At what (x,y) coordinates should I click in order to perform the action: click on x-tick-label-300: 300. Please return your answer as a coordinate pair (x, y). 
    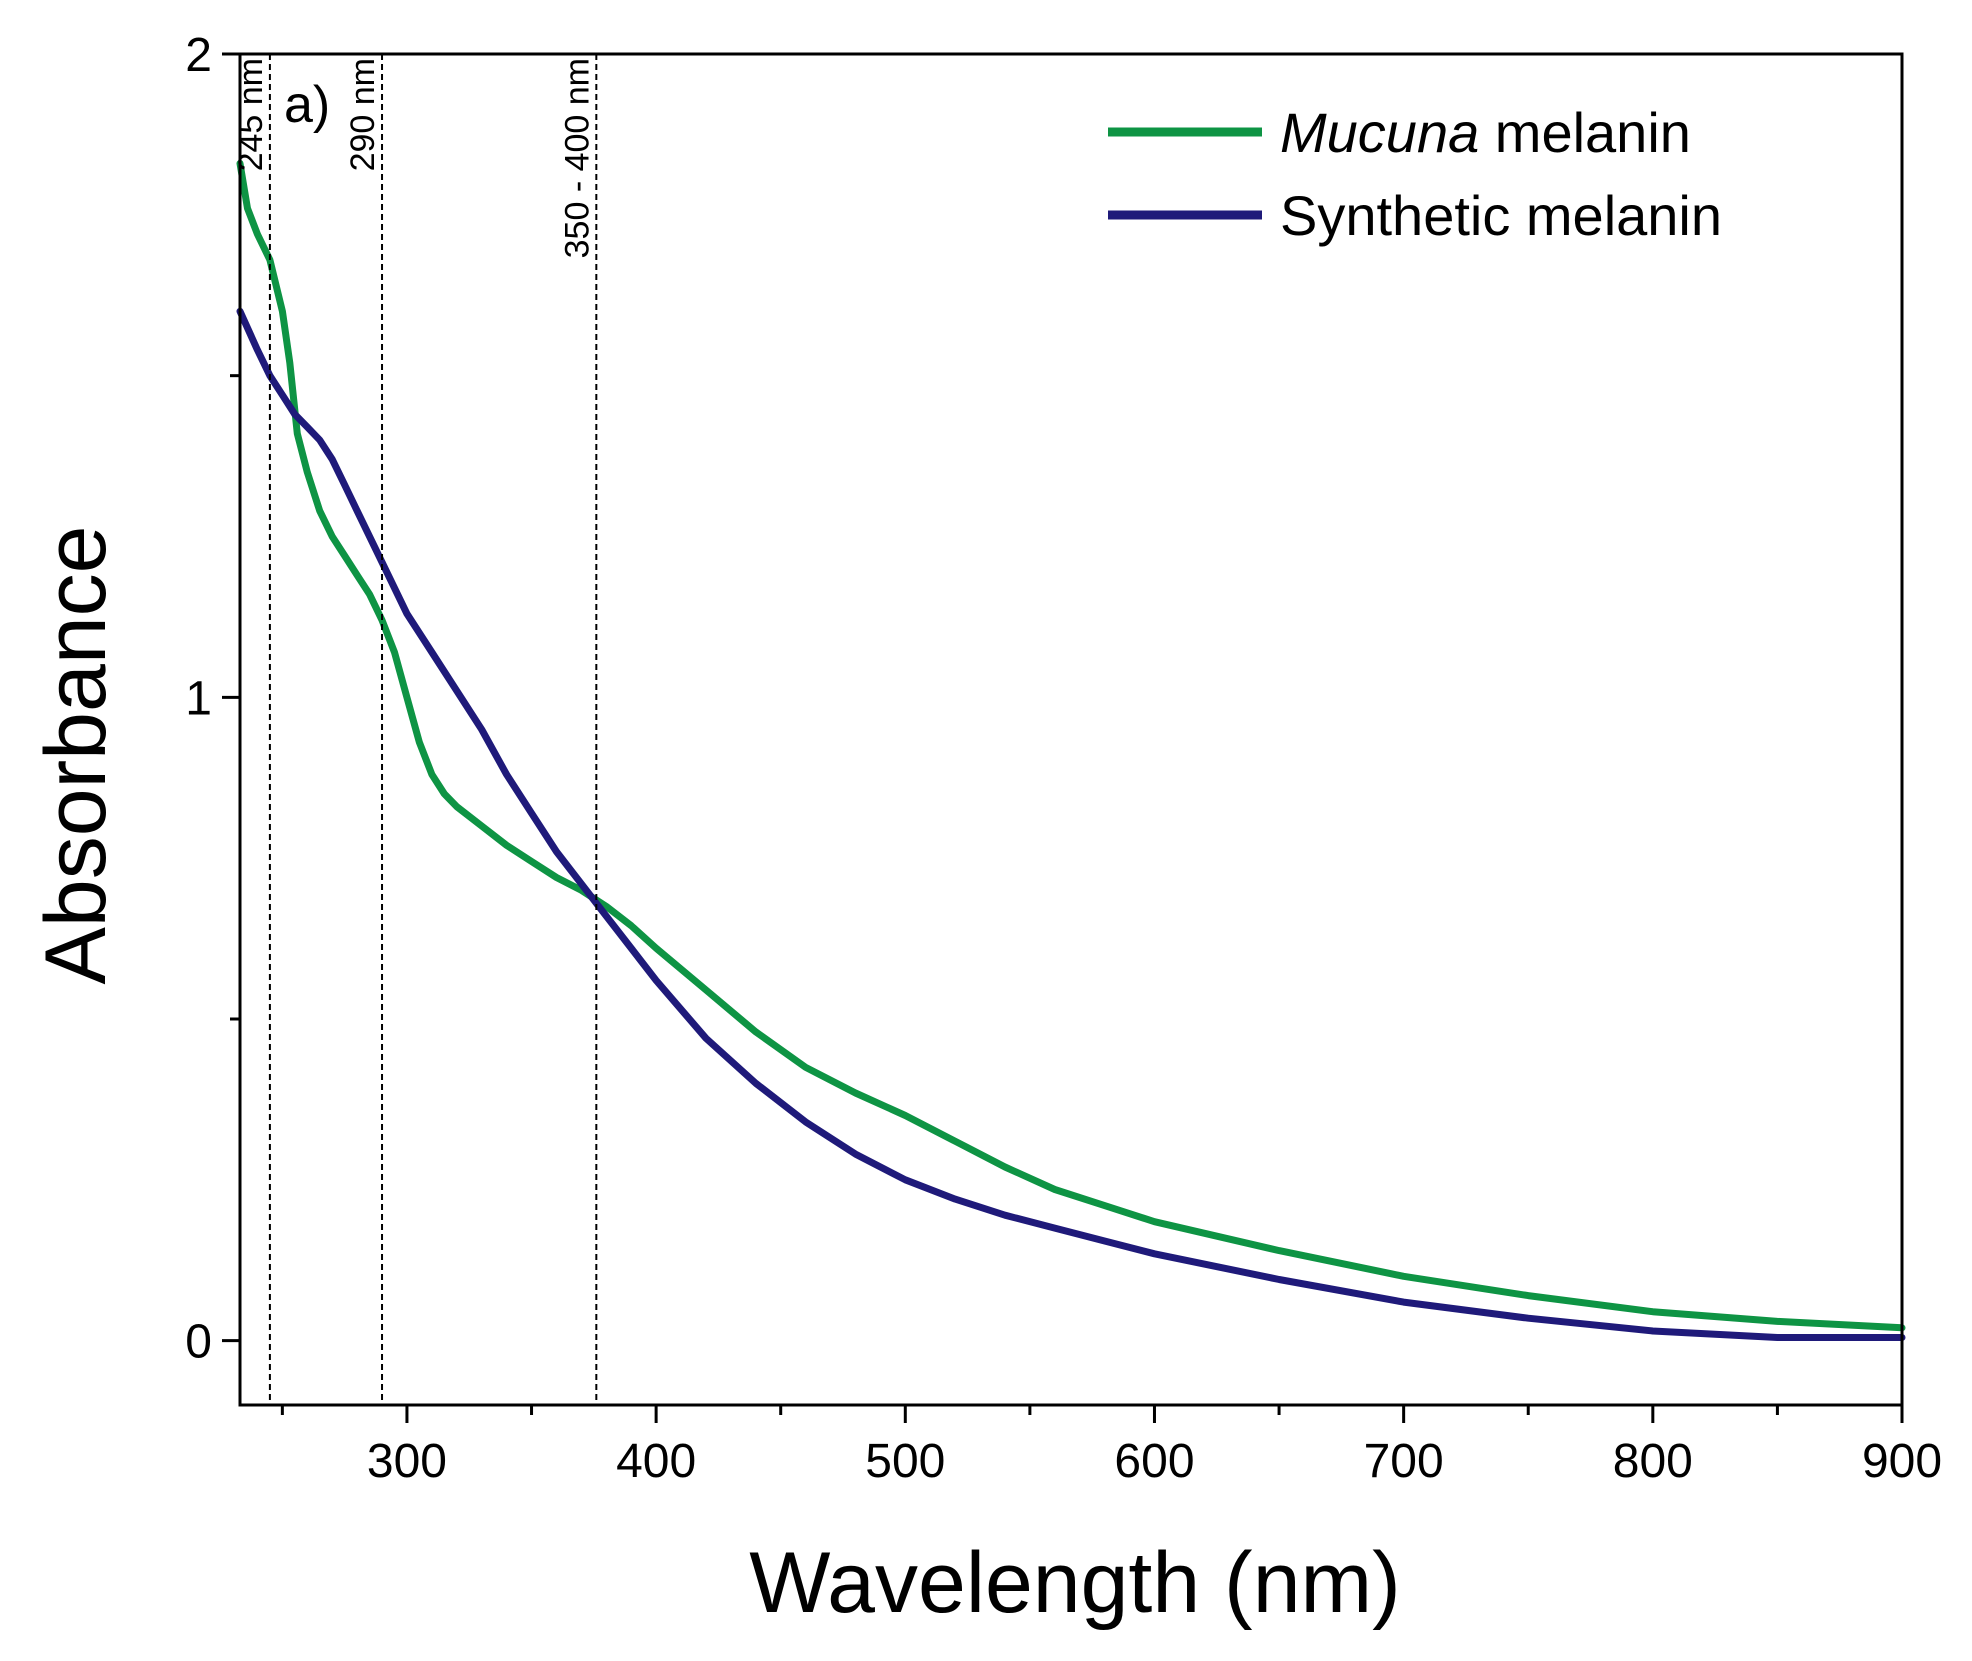
    Looking at the image, I should click on (407, 1461).